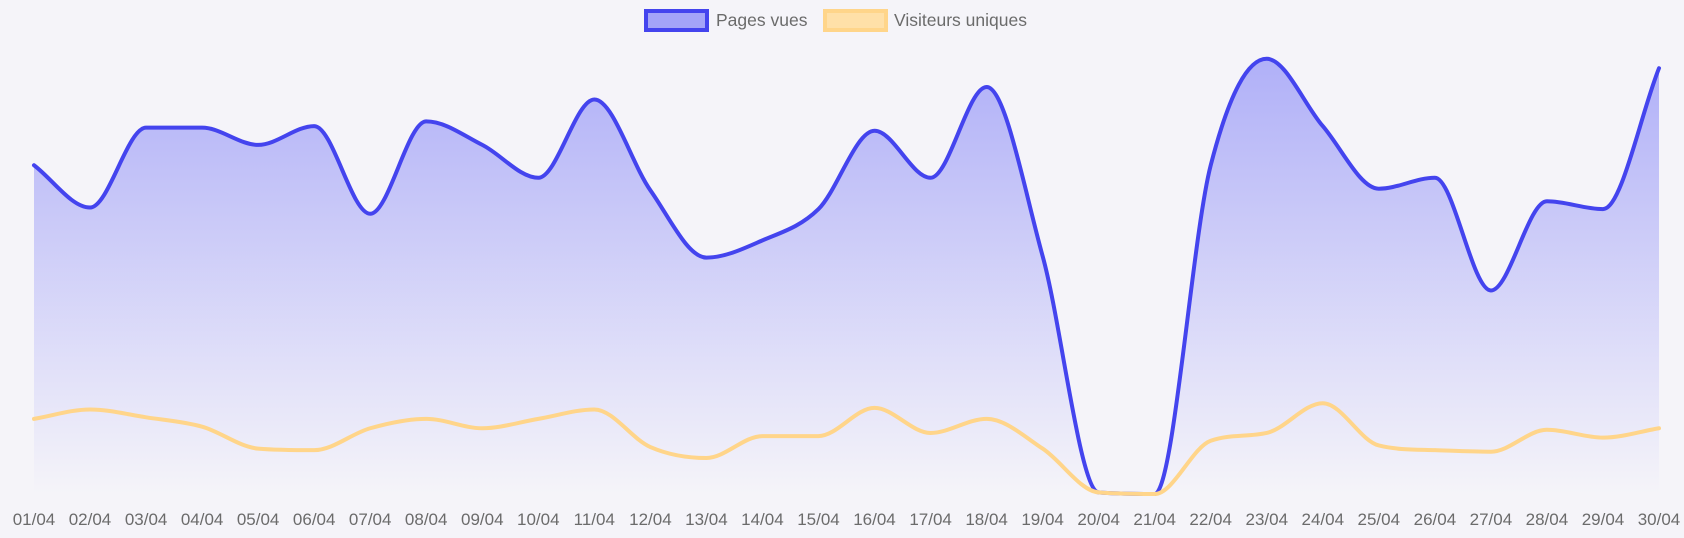 The height and width of the screenshot is (538, 1684). I want to click on x-tick-label: 28/04, so click(1547, 519).